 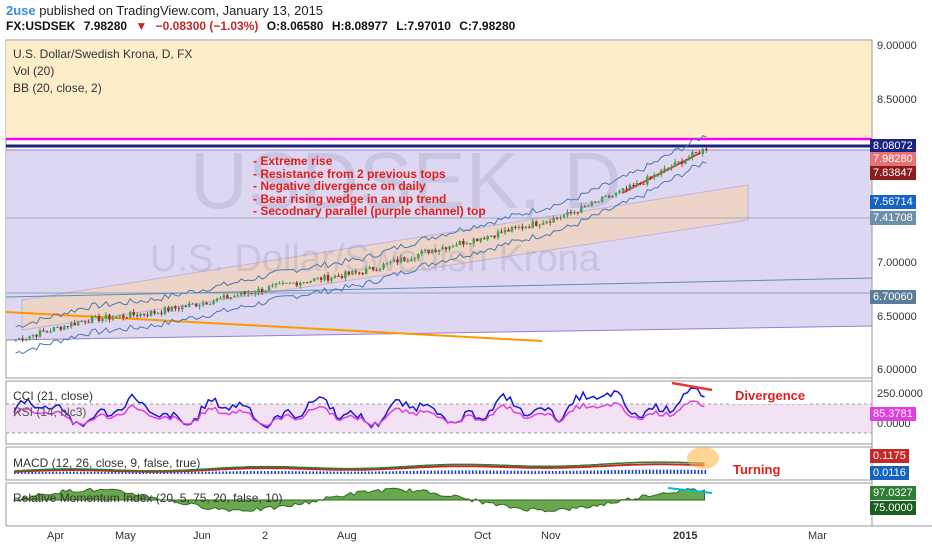 I want to click on rmi-pane-bg, so click(x=439, y=504).